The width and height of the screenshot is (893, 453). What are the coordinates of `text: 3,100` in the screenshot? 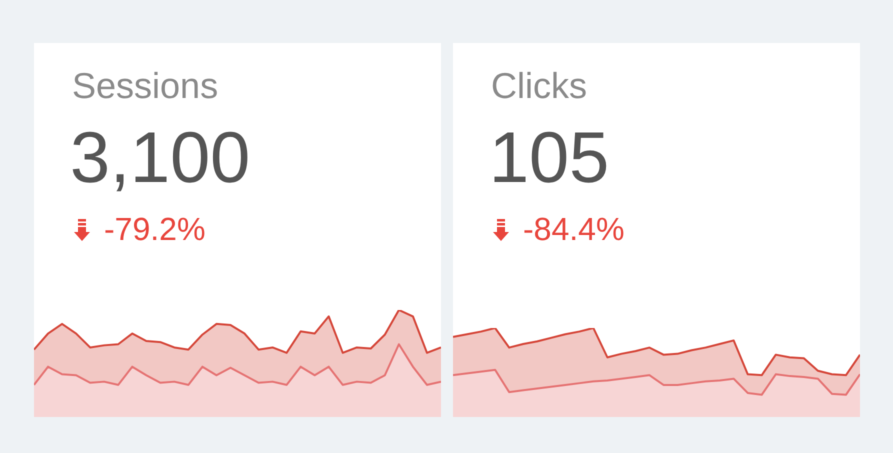 It's located at (160, 158).